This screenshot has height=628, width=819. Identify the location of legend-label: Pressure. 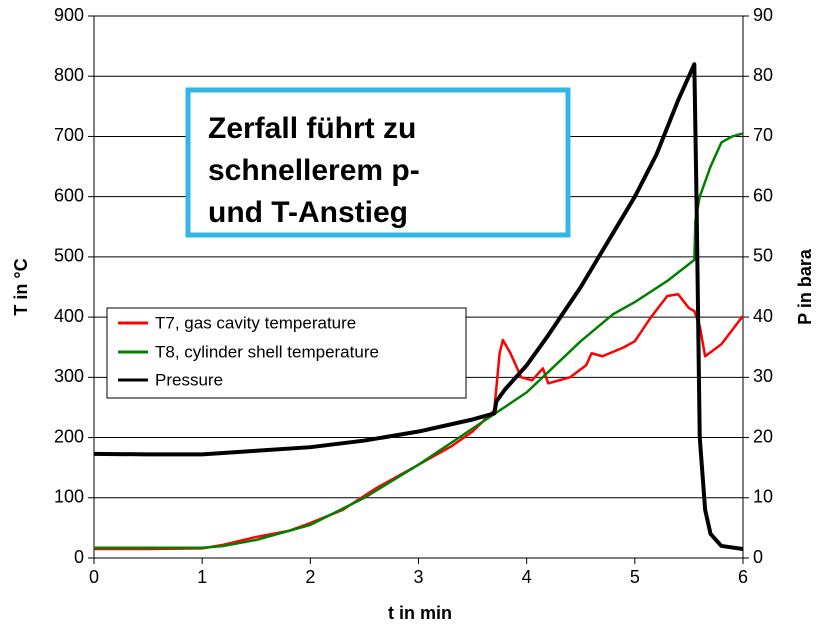
(189, 379).